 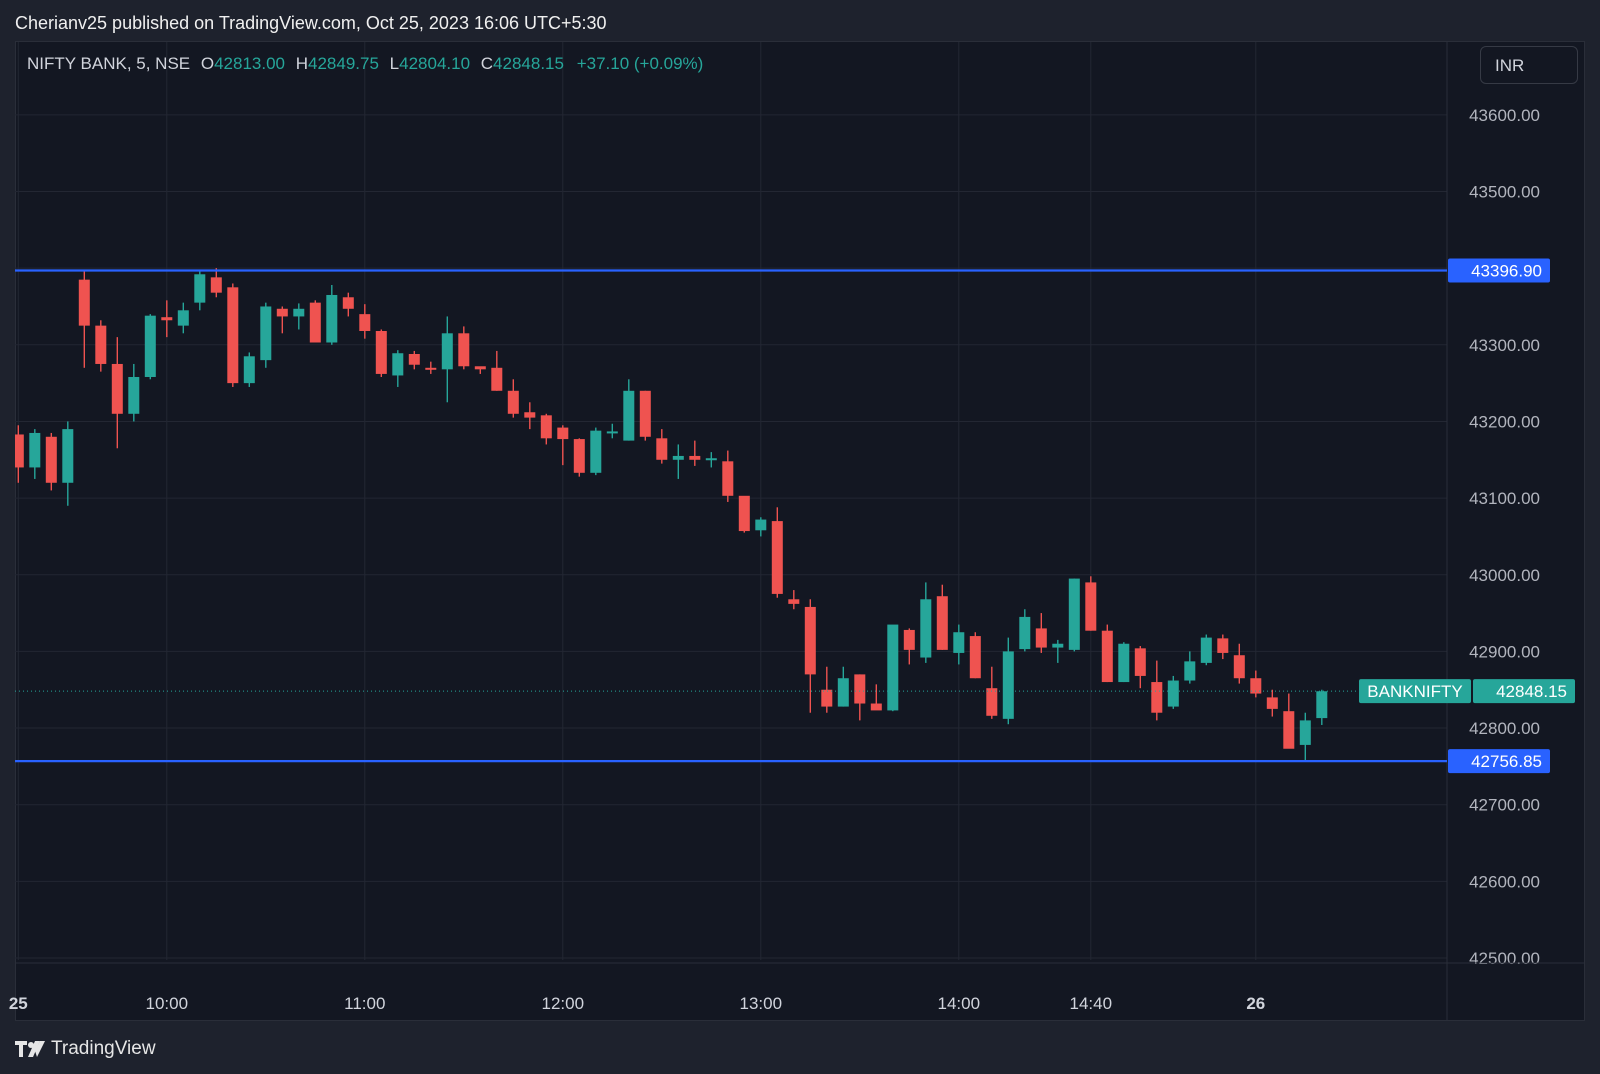 What do you see at coordinates (528, 63) in the screenshot?
I see `close-value: 42848.15` at bounding box center [528, 63].